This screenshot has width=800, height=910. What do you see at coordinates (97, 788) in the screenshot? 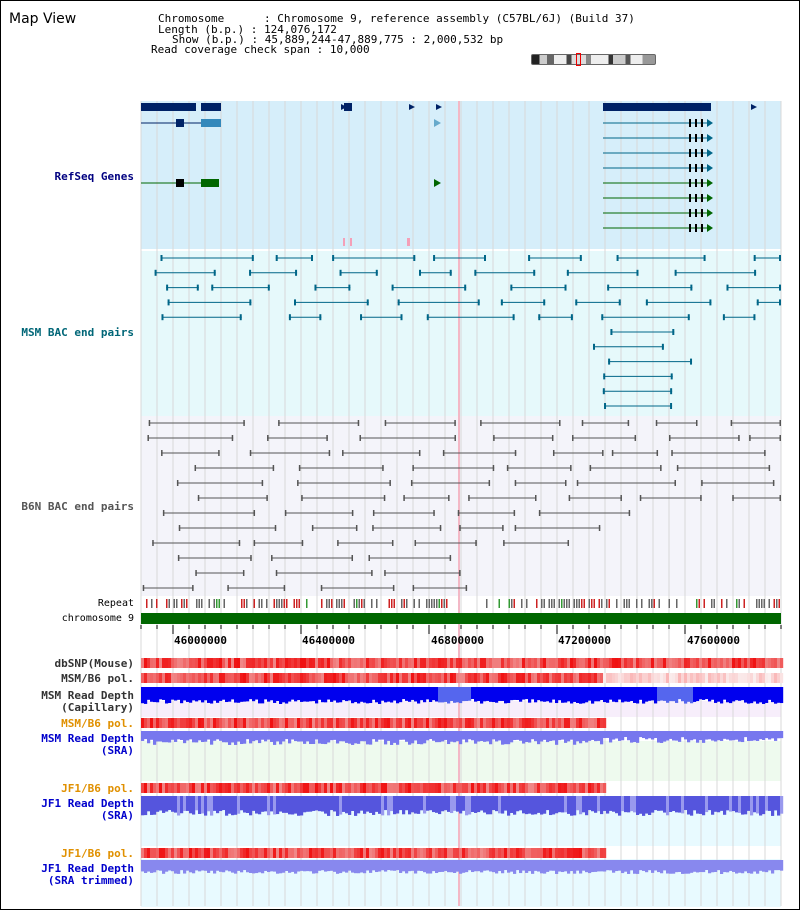
I see `jf1-b6-pol-label: JF1/B6 pol.` at bounding box center [97, 788].